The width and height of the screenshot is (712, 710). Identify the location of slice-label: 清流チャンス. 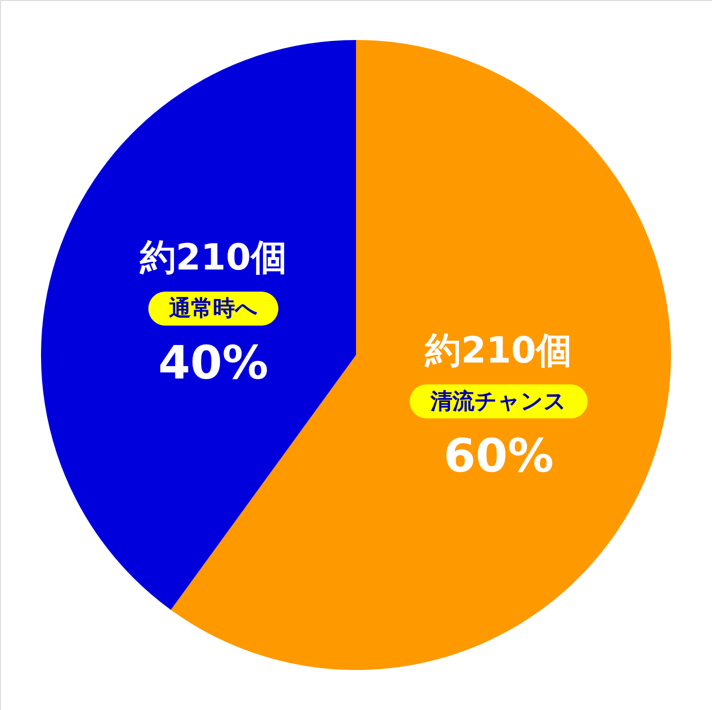
(498, 401).